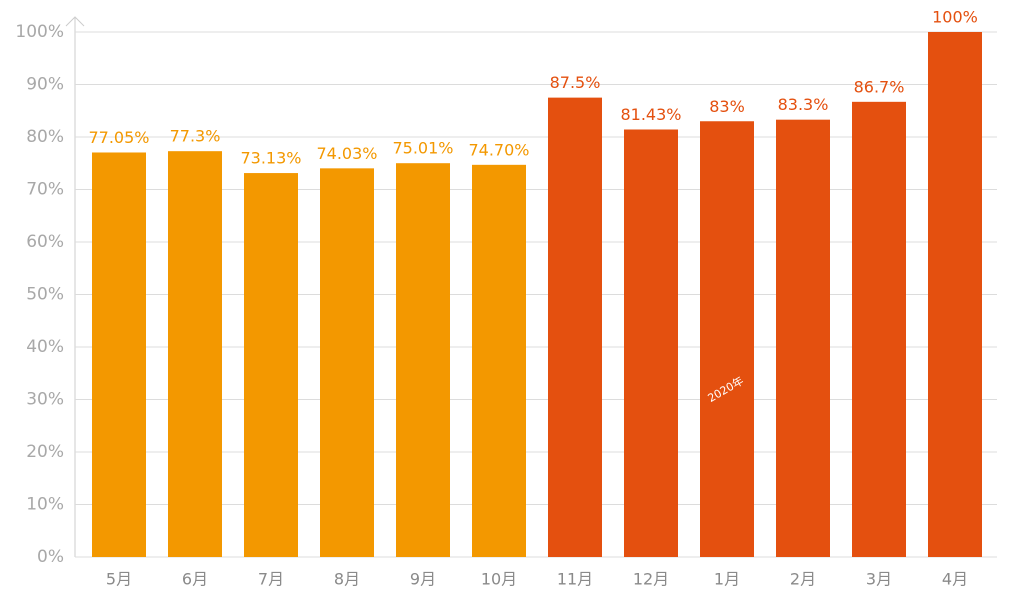 This screenshot has width=1026, height=611. What do you see at coordinates (195, 136) in the screenshot?
I see `value-label: 77.3%` at bounding box center [195, 136].